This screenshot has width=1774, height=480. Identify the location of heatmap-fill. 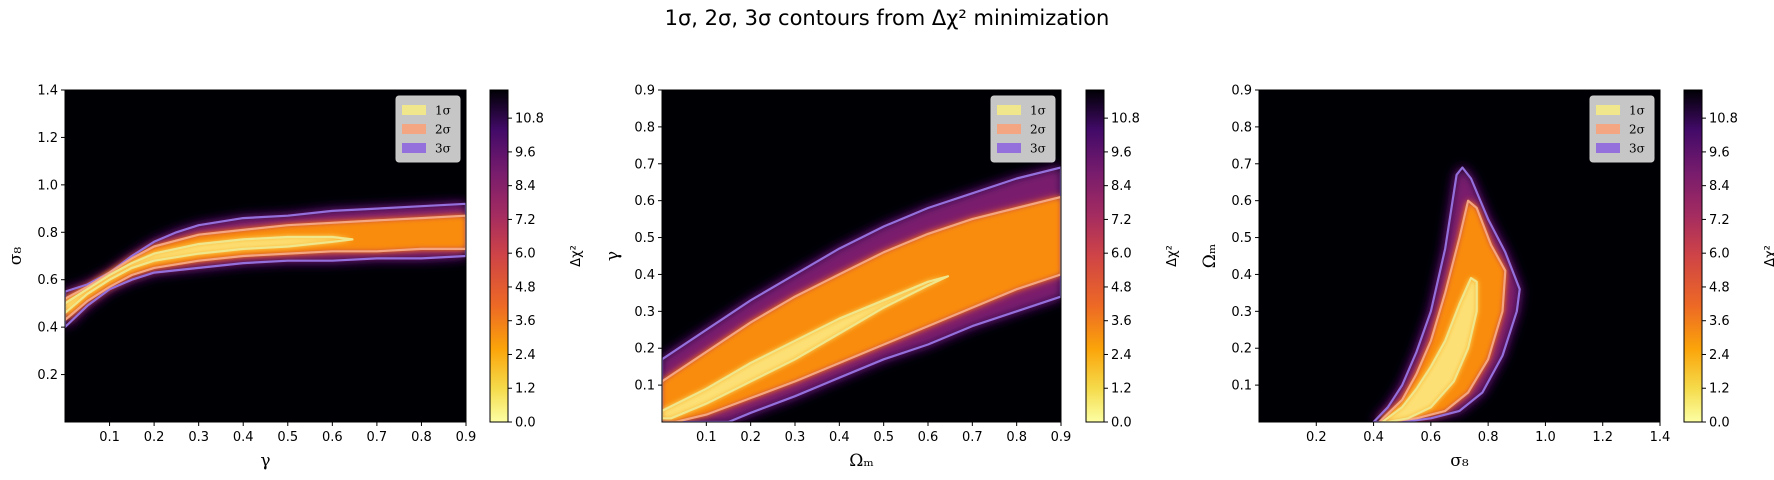
(1446, 294).